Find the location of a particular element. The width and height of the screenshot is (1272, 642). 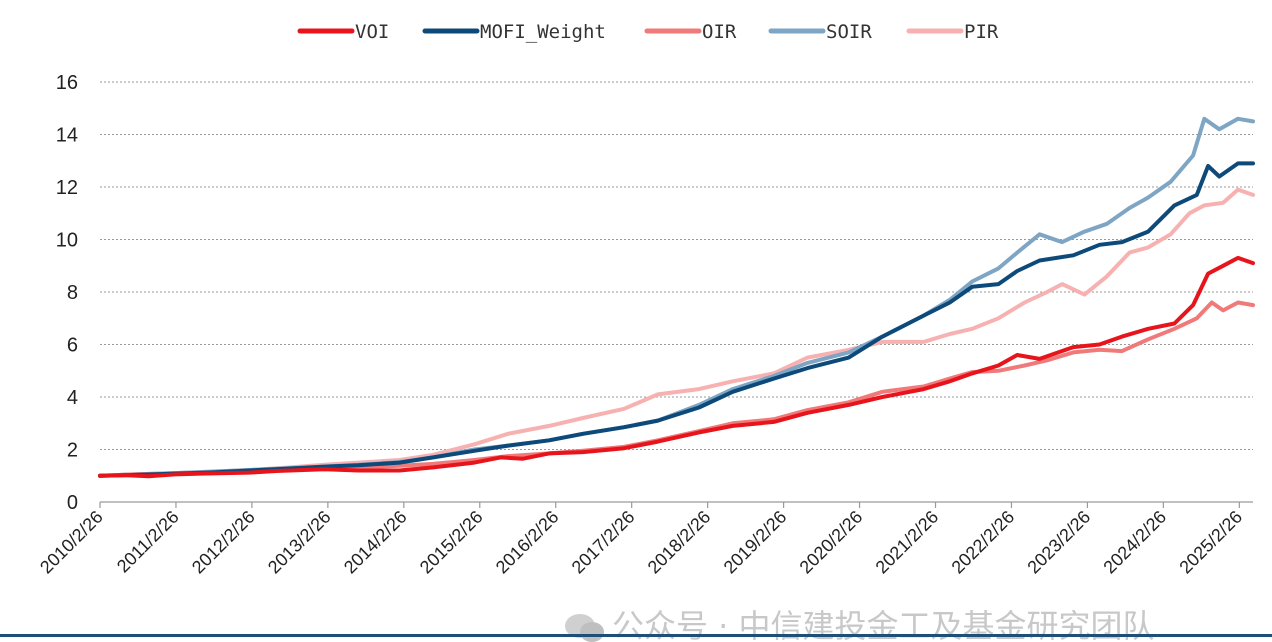

y-axis-ticks: 0 2 4 6 8 10 12 14 16 is located at coordinates (67, 293).